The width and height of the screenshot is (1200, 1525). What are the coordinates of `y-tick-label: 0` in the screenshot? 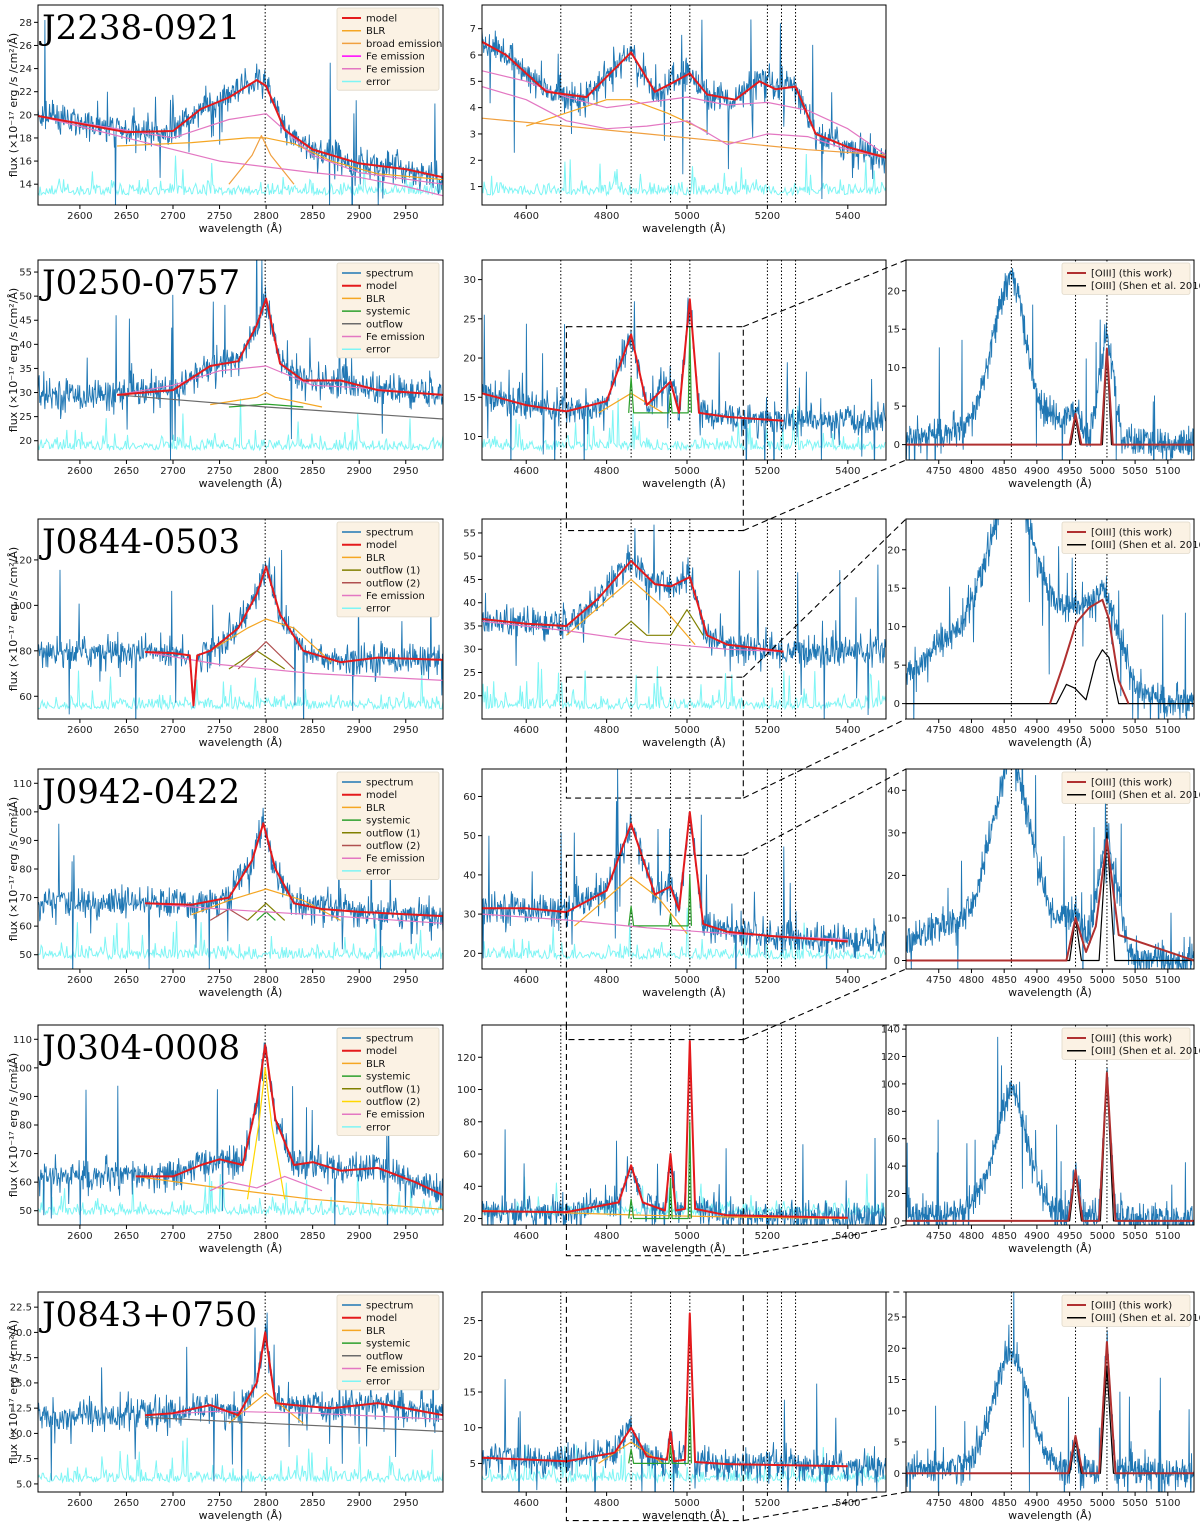 It's located at (897, 445).